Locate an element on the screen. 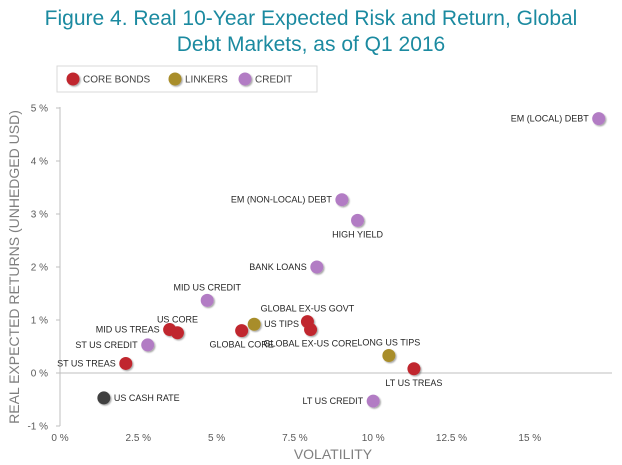 The image size is (622, 465). x-tick-label: 7.5 % is located at coordinates (295, 438).